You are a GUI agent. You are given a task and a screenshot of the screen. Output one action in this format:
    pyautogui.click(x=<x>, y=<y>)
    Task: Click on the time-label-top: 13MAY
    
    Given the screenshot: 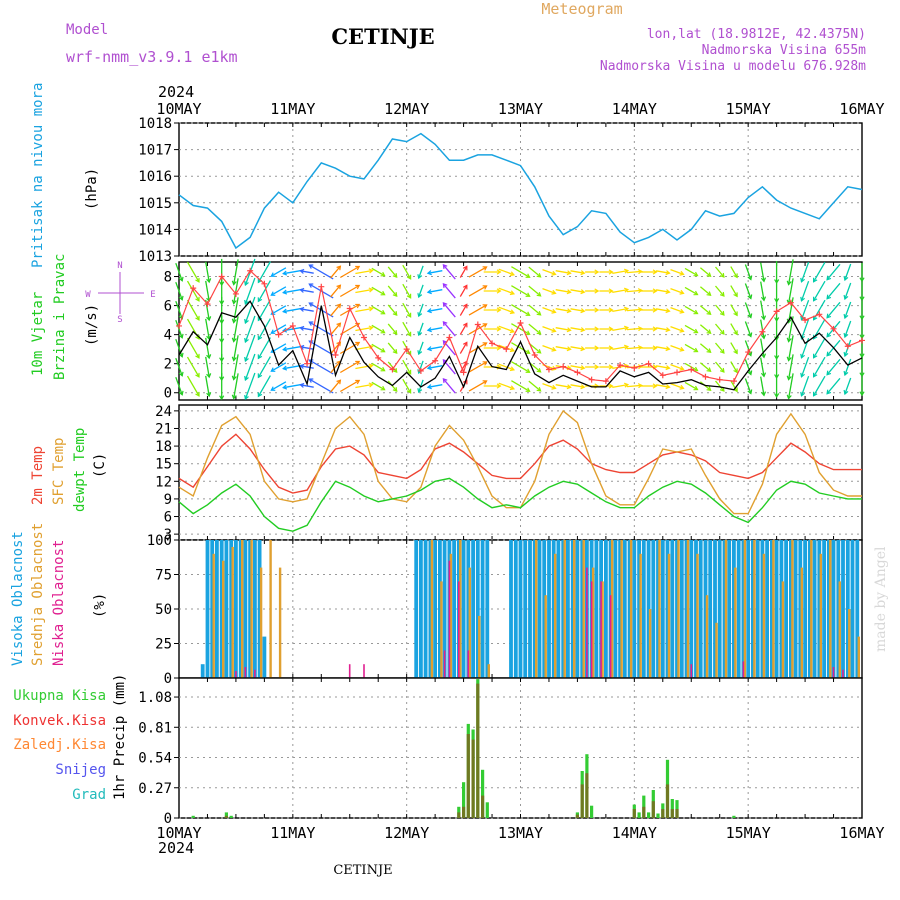 What is the action you would take?
    pyautogui.click(x=520, y=109)
    